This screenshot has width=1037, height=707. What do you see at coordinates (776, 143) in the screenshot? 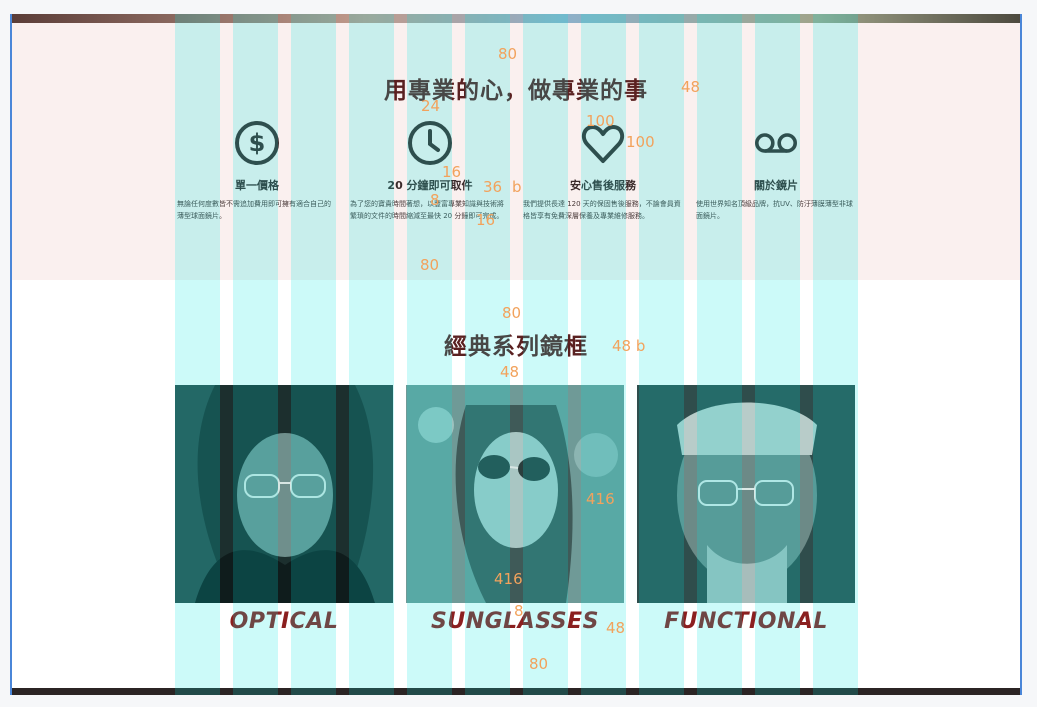
I see `voicemail-icon` at bounding box center [776, 143].